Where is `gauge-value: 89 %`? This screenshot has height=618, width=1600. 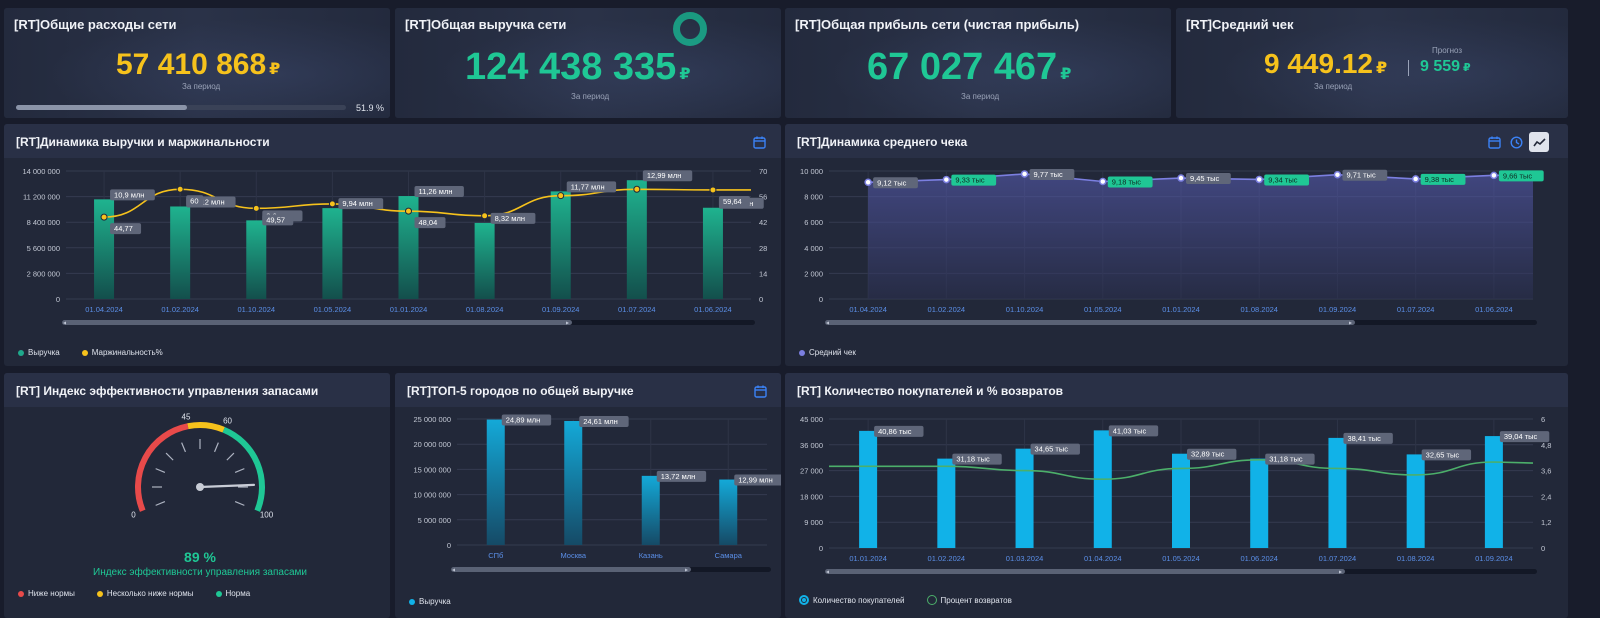
gauge-value: 89 % is located at coordinates (200, 557).